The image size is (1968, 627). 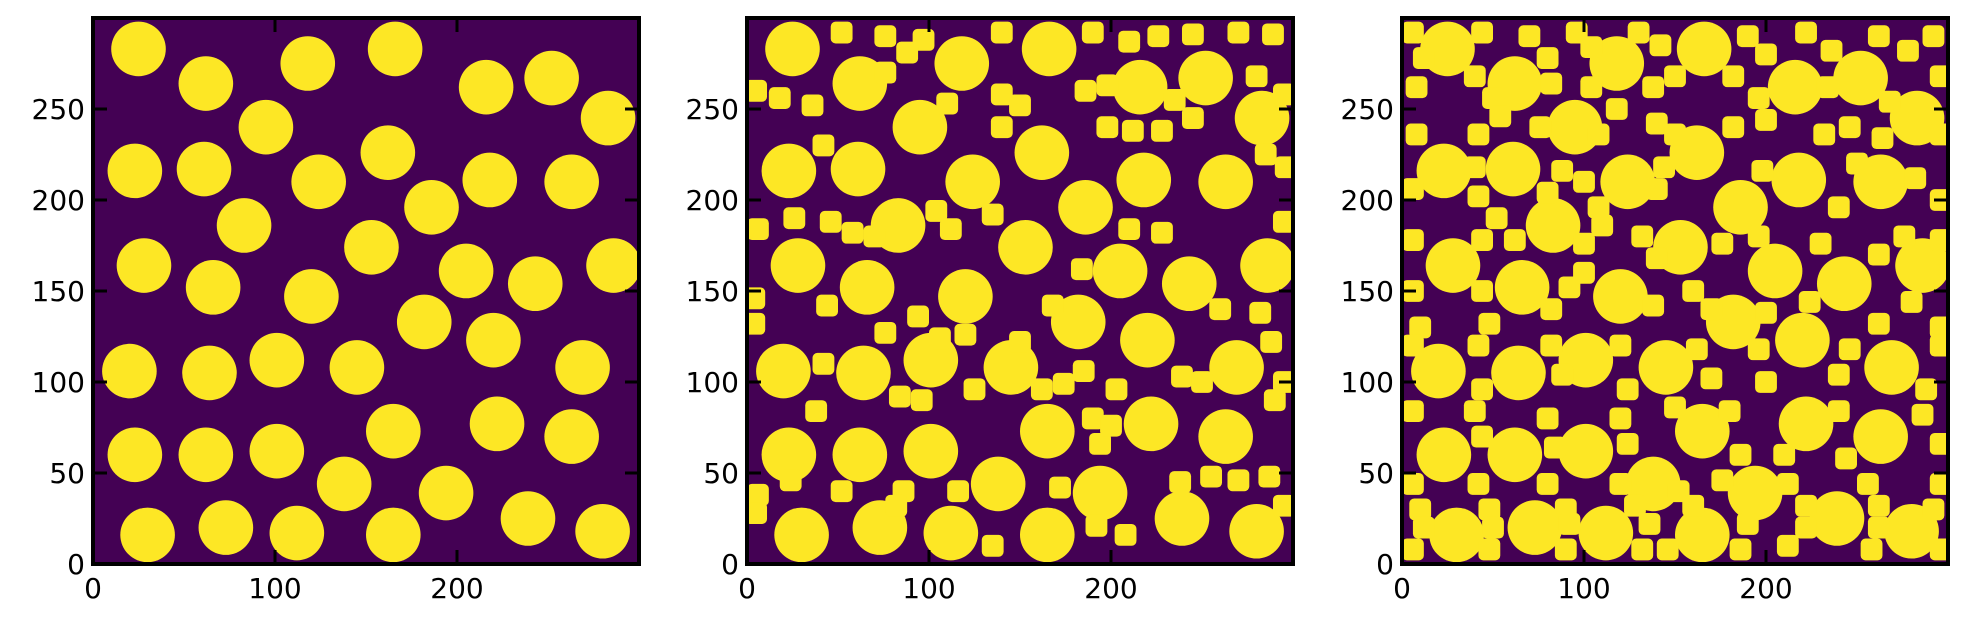 I want to click on x-tick-label: 0, so click(x=747, y=588).